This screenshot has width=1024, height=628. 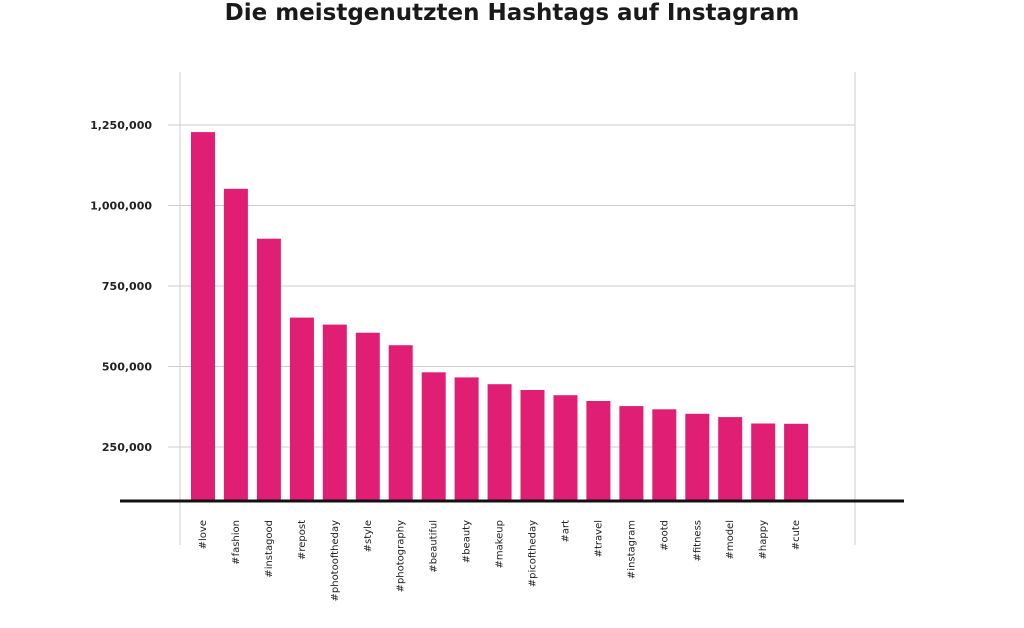 What do you see at coordinates (533, 553) in the screenshot?
I see `x-tick-label: #picoftheday` at bounding box center [533, 553].